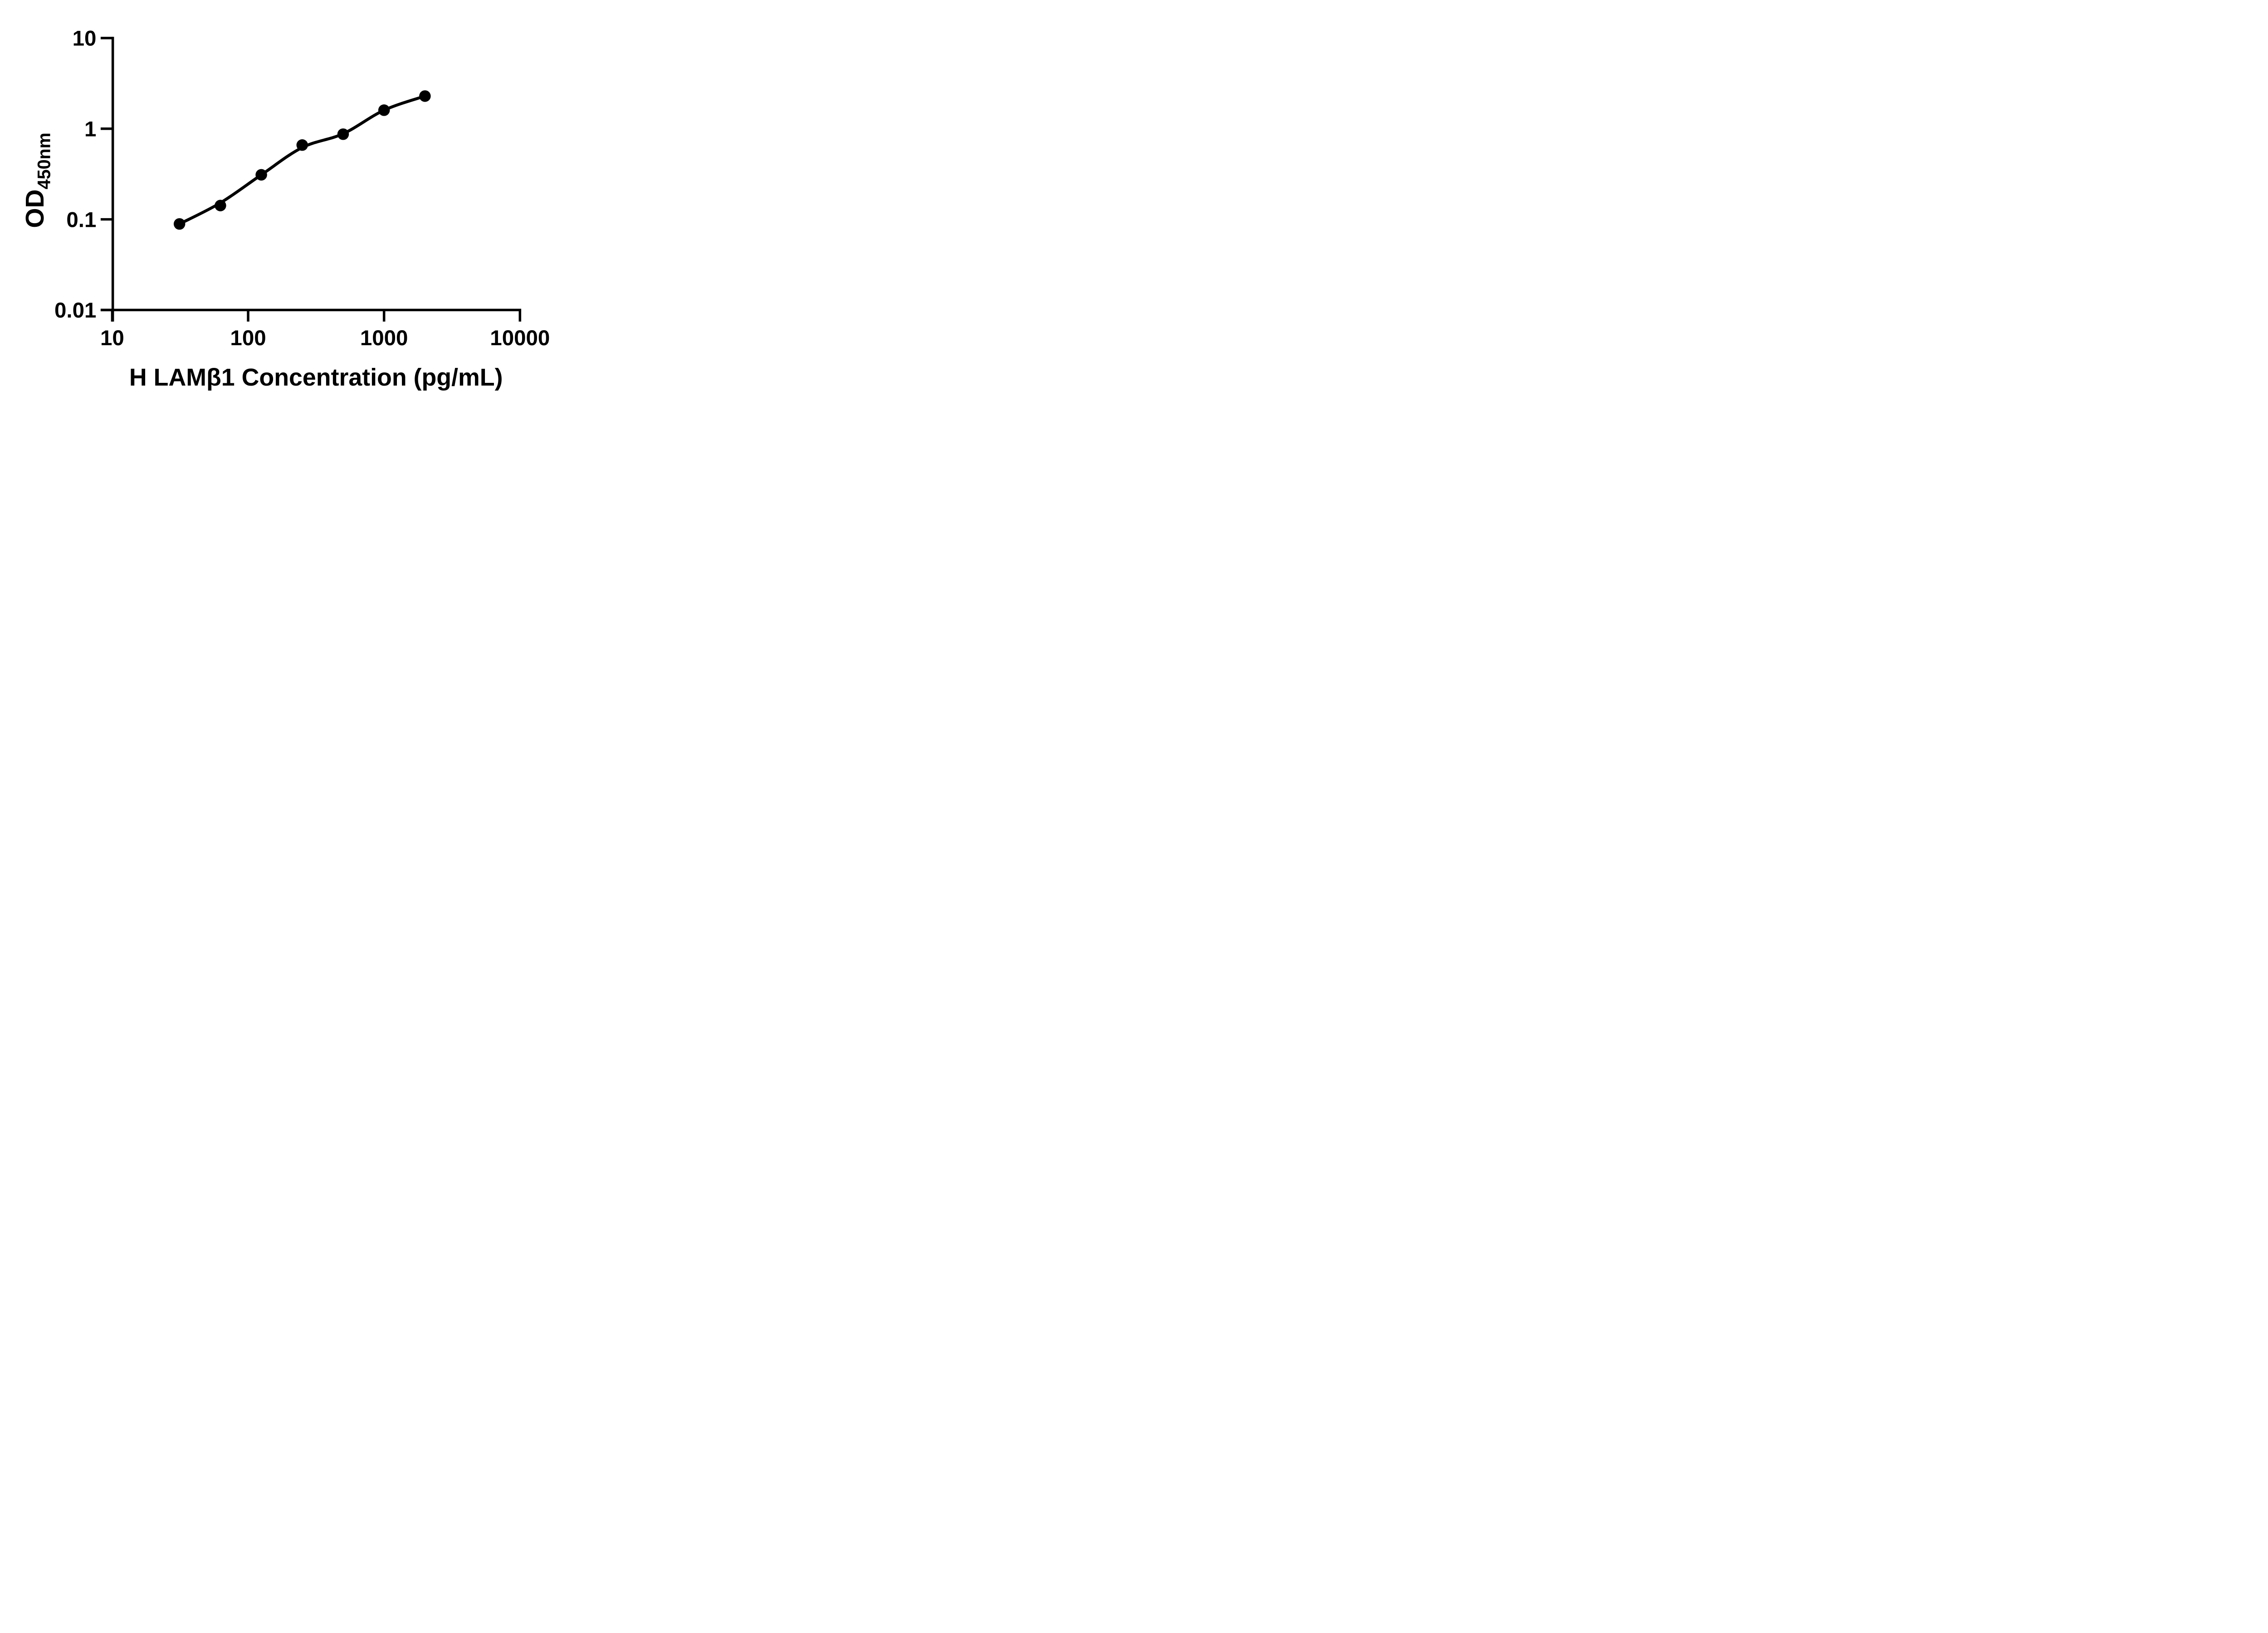 The image size is (2268, 1633). Describe the element at coordinates (384, 338) in the screenshot. I see `x-tick-label: 1000` at that location.